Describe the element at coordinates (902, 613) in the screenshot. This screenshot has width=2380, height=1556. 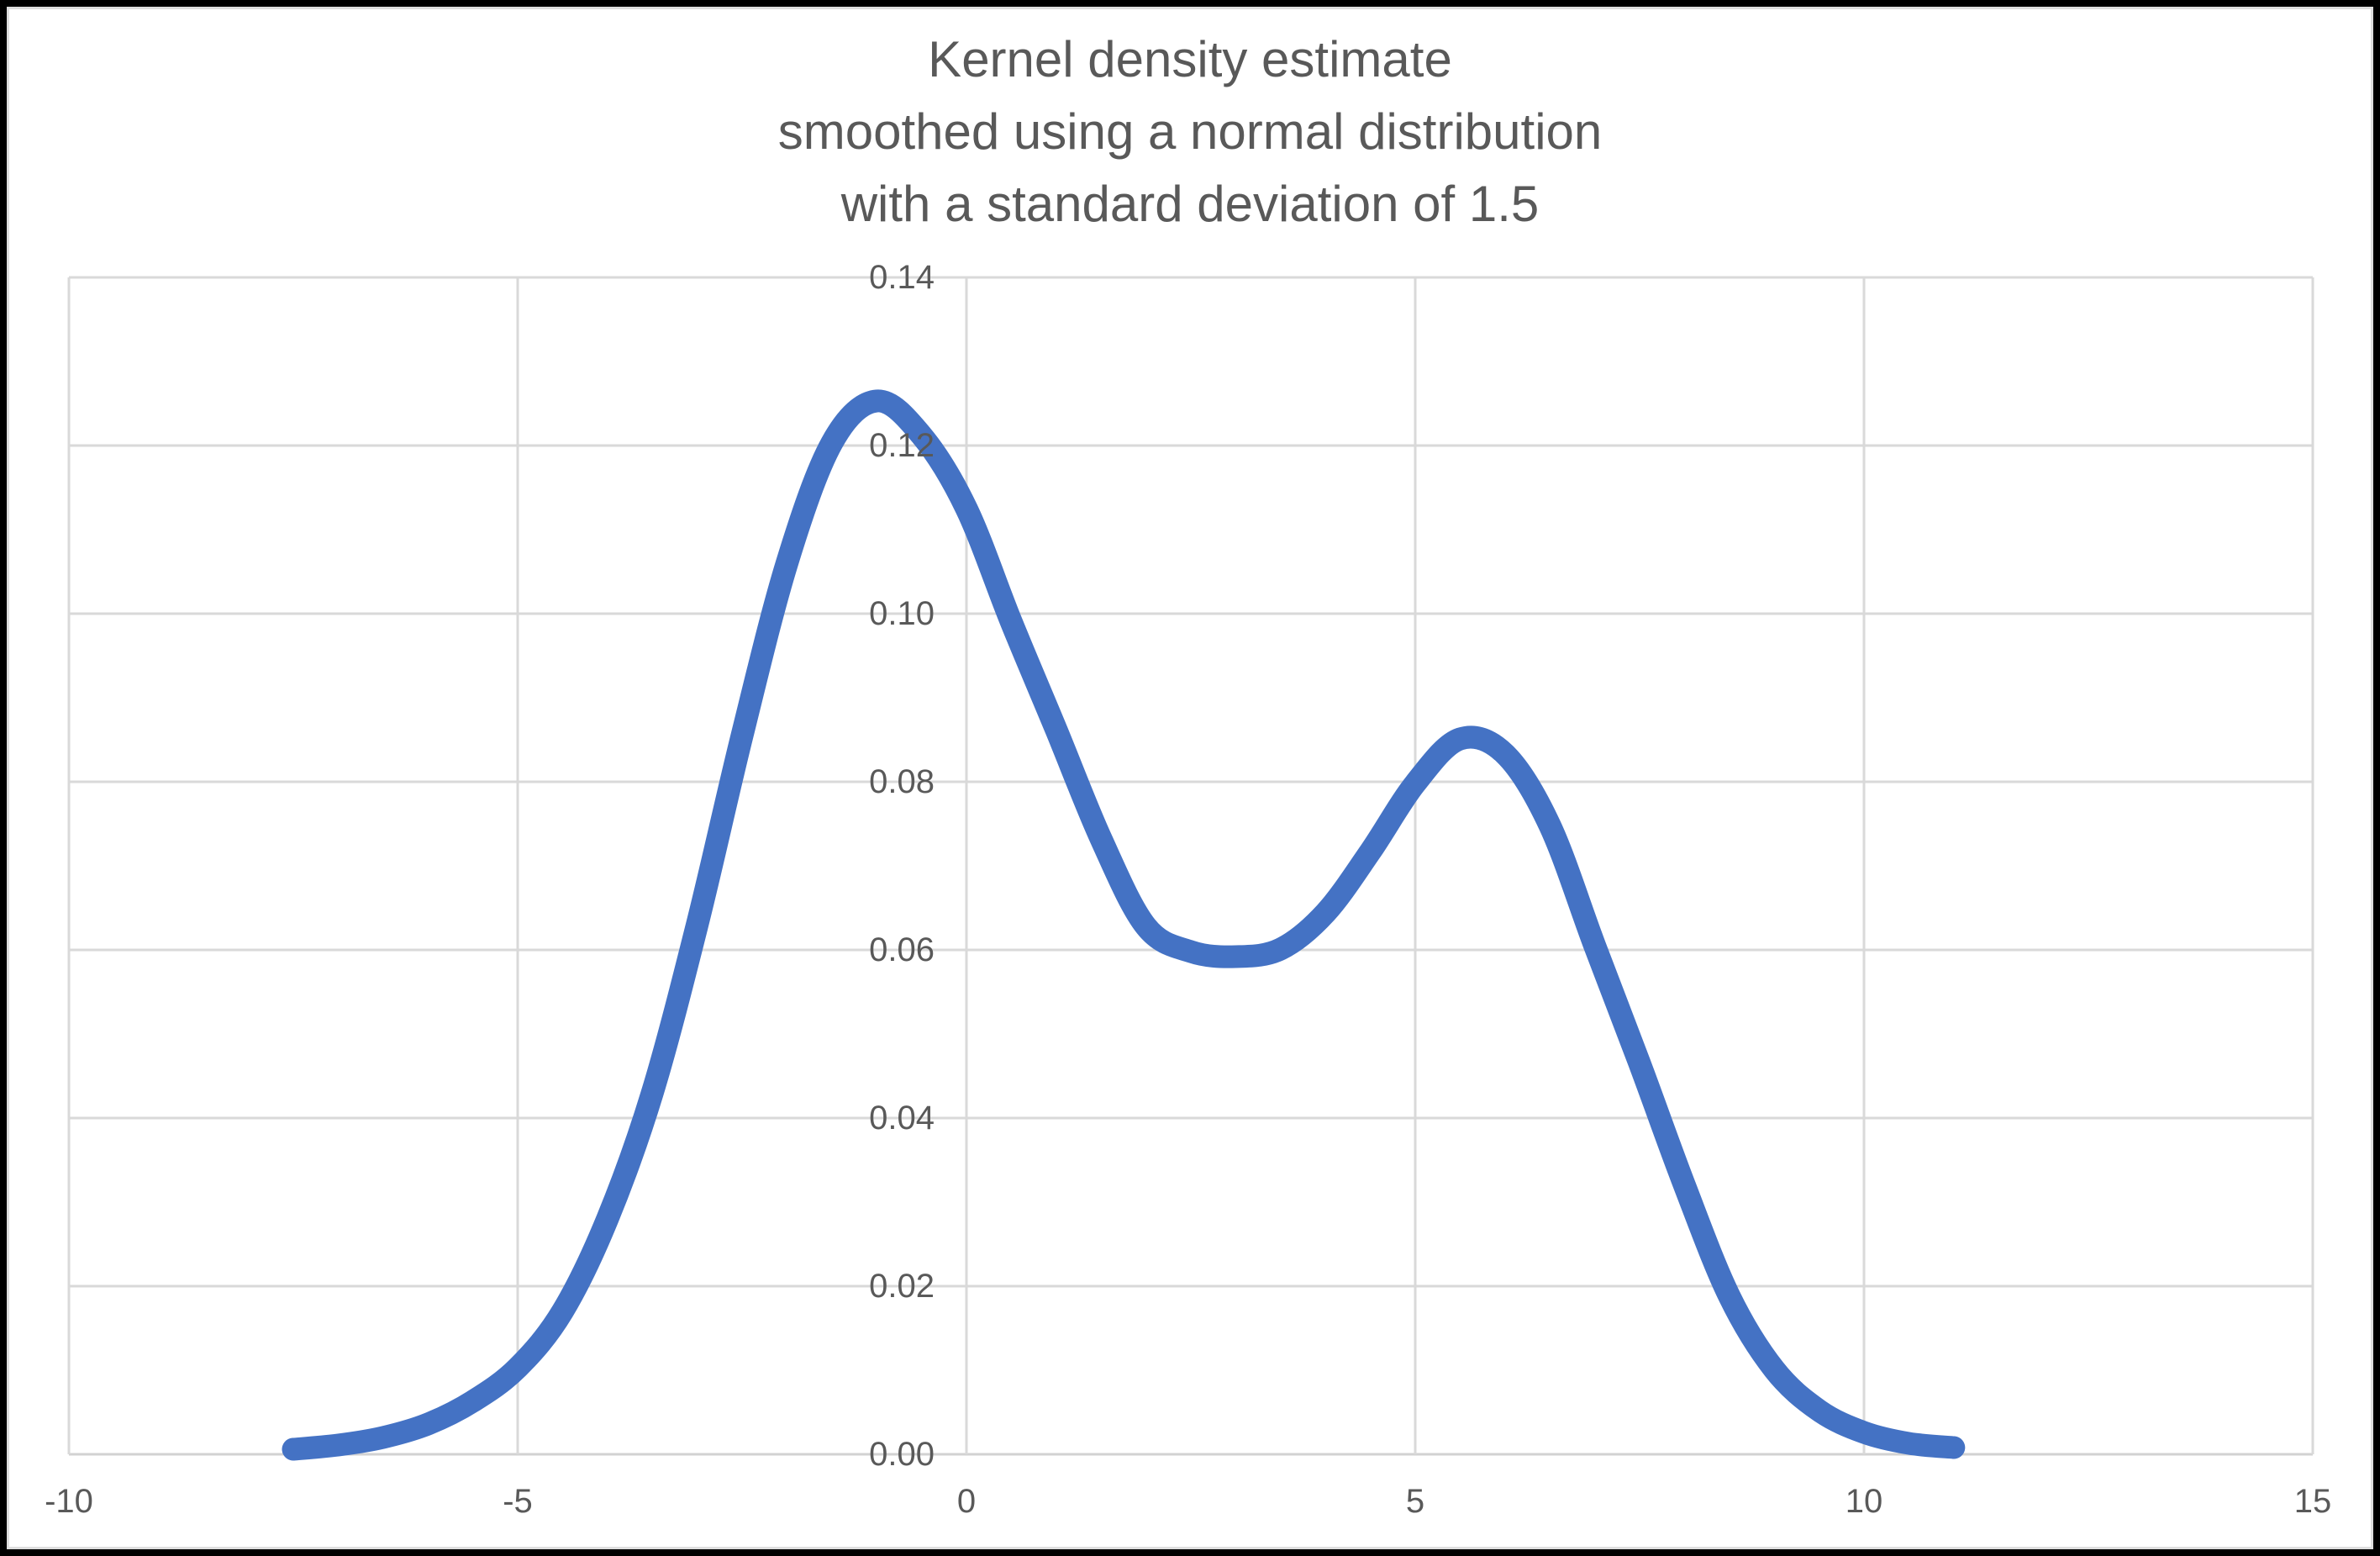
I see `y-tick-label: 0.10` at that location.